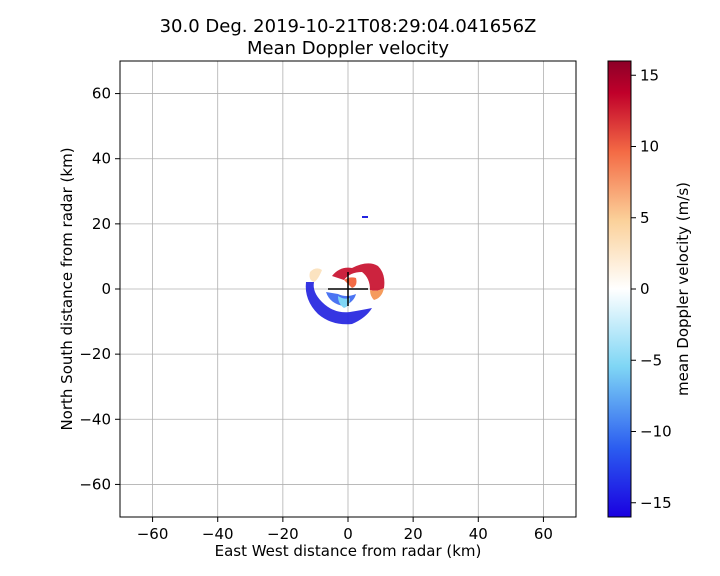  What do you see at coordinates (99, 289) in the screenshot?
I see `y-axis-ticks: −60 −40 −20 0 20 40 60` at bounding box center [99, 289].